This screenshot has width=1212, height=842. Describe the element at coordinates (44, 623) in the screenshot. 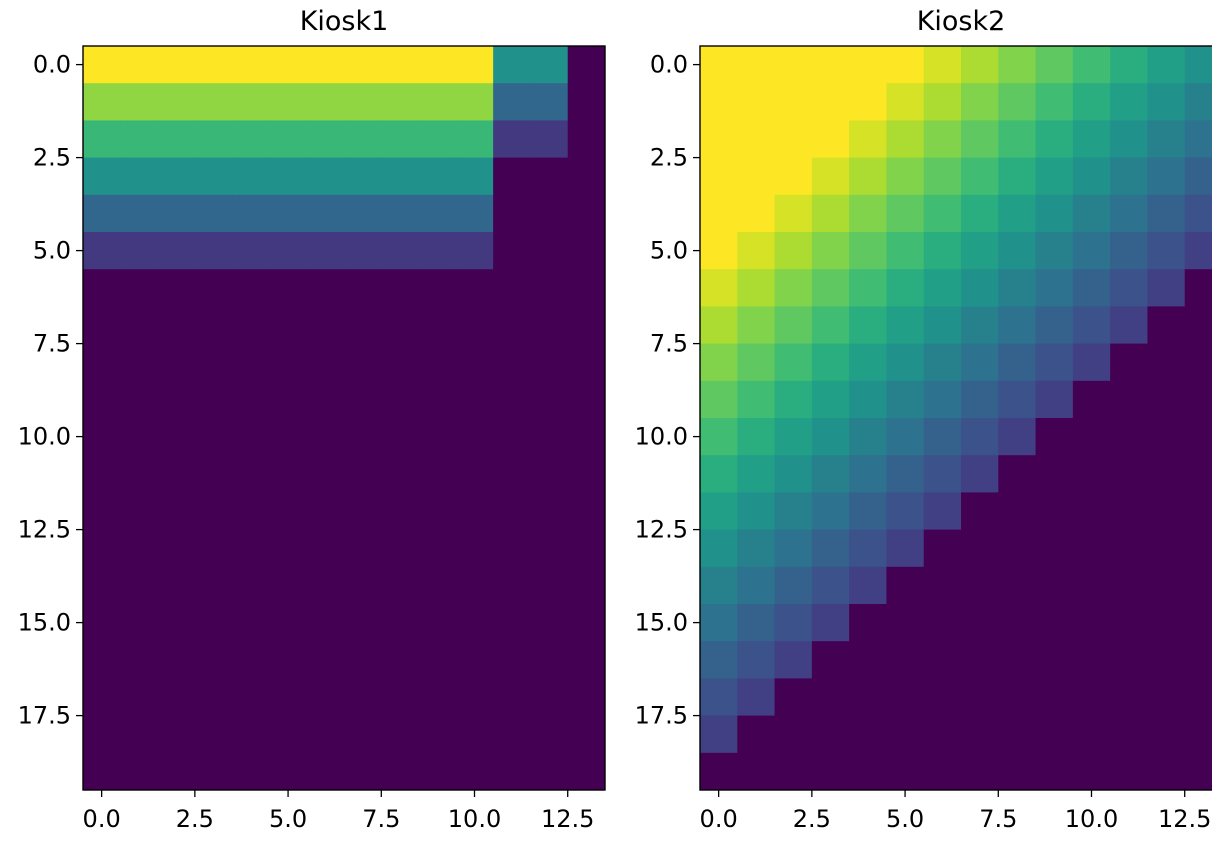

I see `y-tick-label: 15.0` at that location.